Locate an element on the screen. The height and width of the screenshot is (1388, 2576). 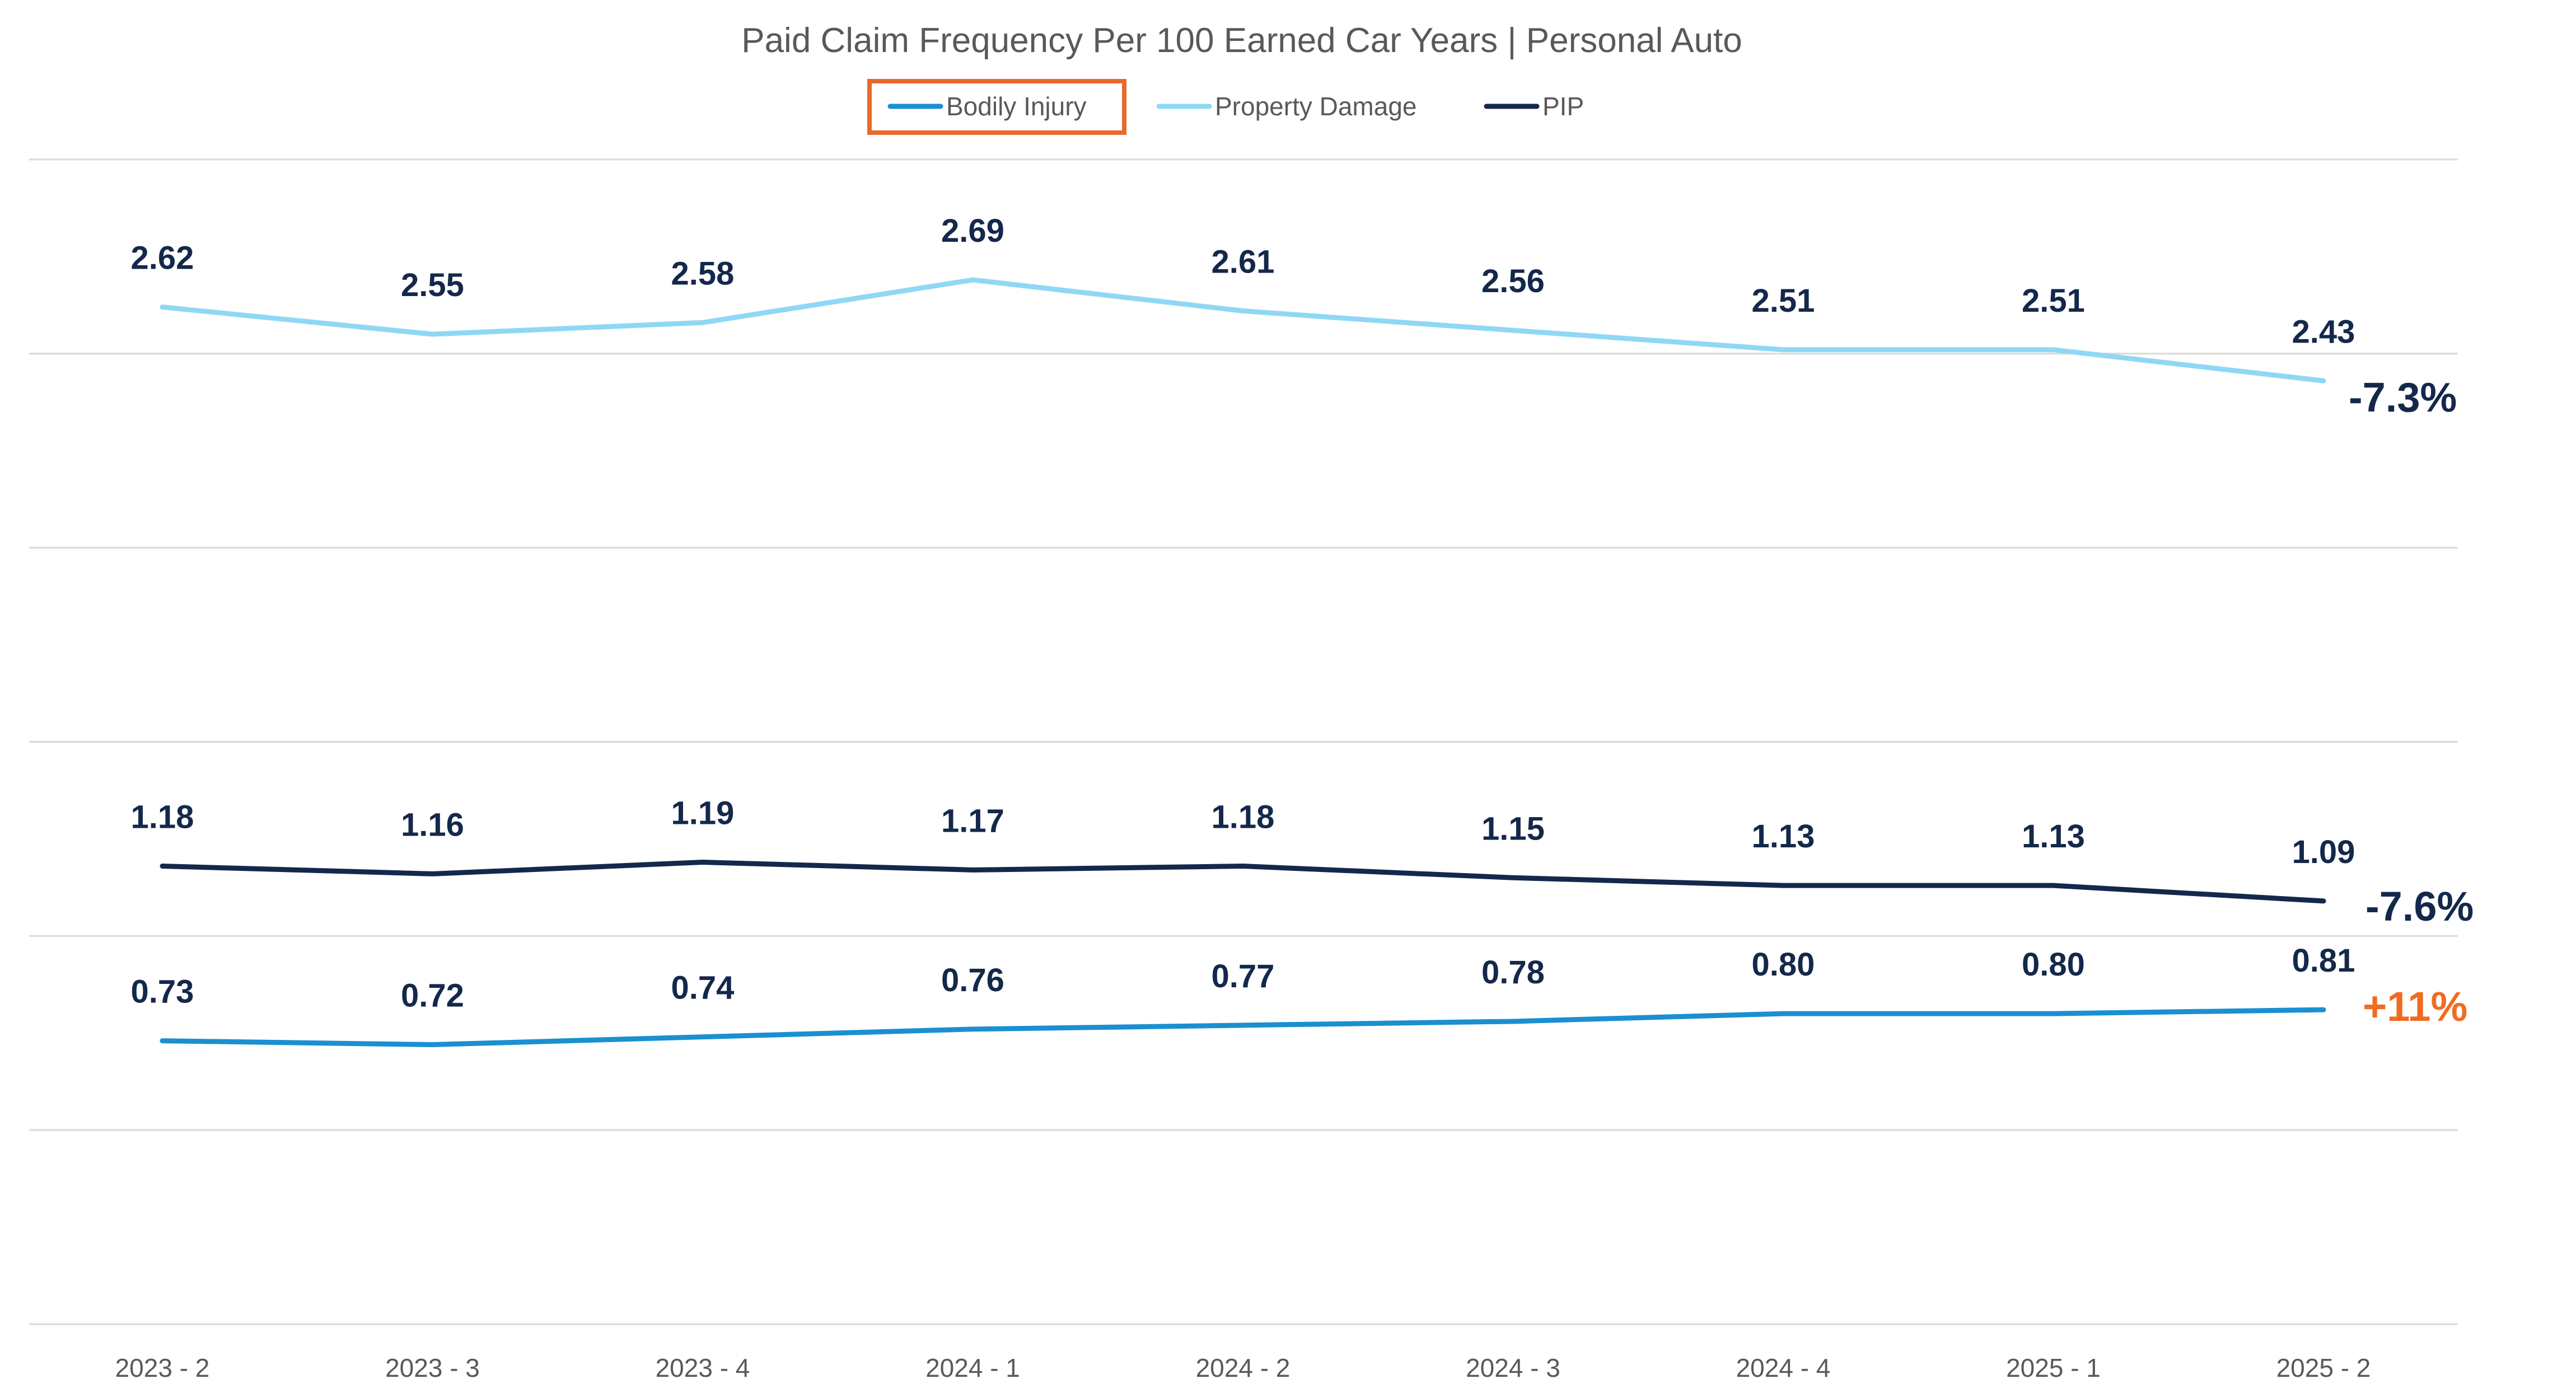
legend-item-property-damage: Property Damage is located at coordinates (1286, 107).